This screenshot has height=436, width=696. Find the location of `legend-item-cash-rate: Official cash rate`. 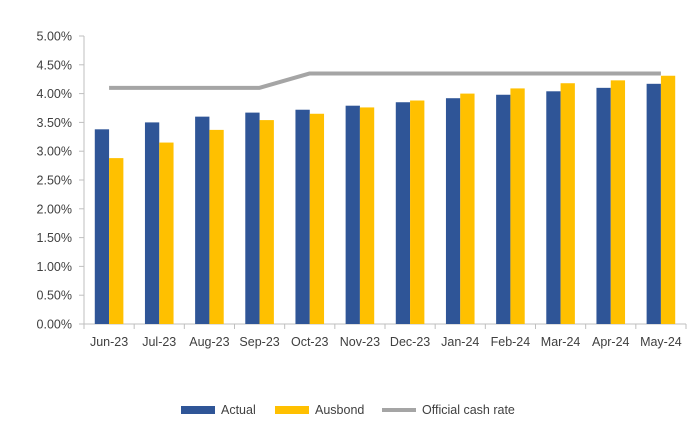

legend-item-cash-rate: Official cash rate is located at coordinates (448, 410).